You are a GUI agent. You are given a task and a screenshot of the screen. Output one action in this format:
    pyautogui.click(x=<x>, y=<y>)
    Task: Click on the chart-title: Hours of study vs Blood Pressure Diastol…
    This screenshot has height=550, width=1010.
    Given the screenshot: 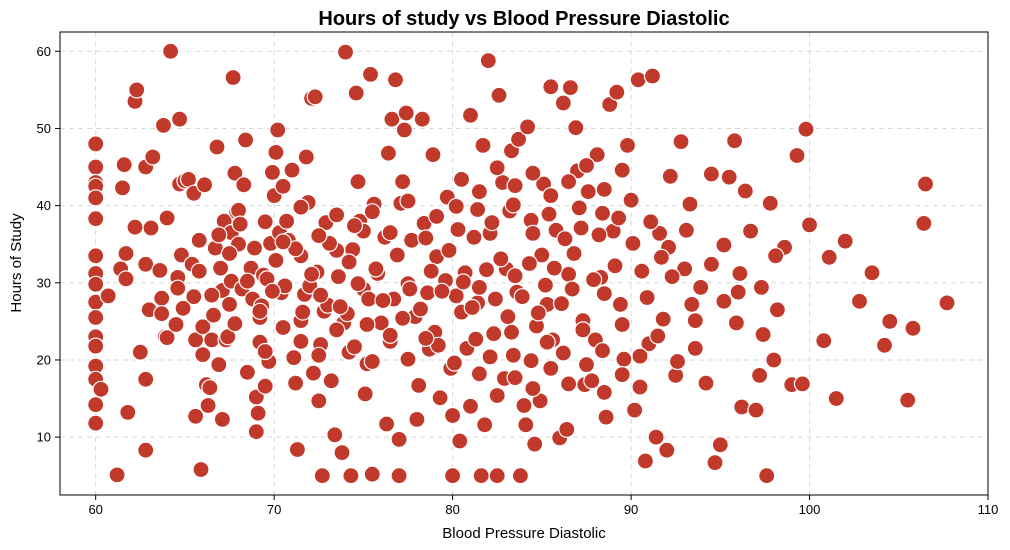 What is the action you would take?
    pyautogui.click(x=523, y=19)
    